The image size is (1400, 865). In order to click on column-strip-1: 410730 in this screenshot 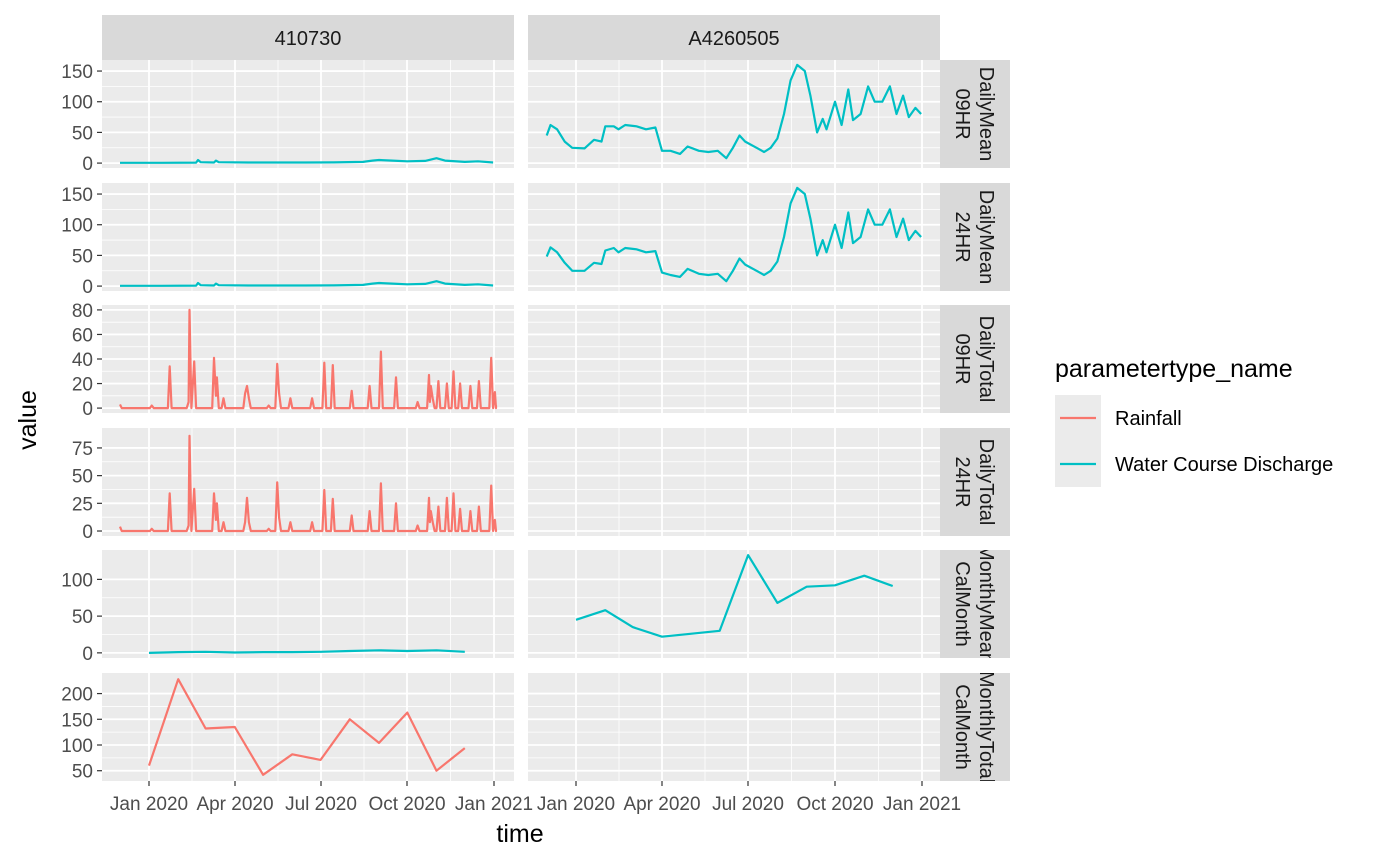, I will do `click(308, 37)`.